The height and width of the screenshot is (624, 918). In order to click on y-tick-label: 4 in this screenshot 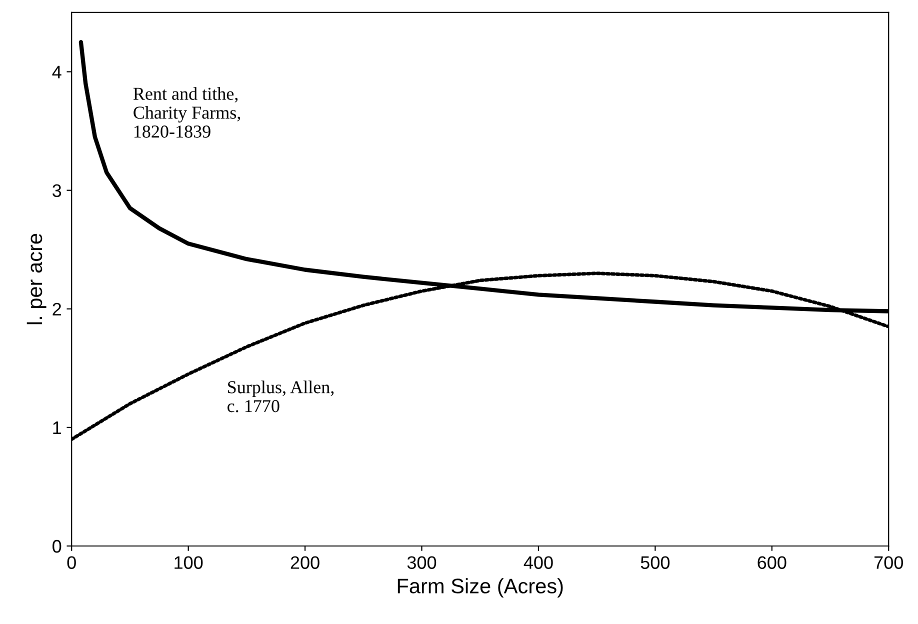, I will do `click(57, 72)`.